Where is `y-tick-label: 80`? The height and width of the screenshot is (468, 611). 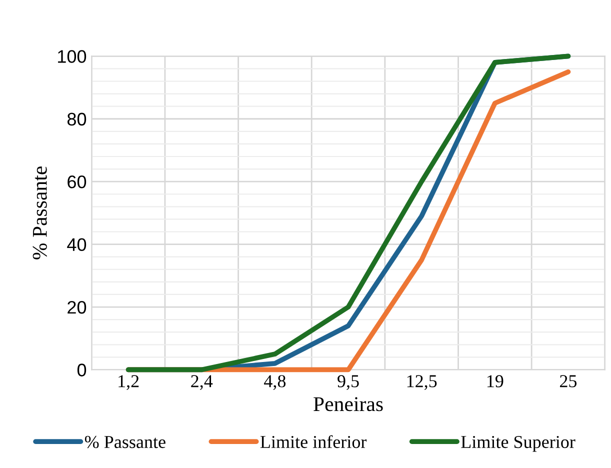
y-tick-label: 80 is located at coordinates (76, 119).